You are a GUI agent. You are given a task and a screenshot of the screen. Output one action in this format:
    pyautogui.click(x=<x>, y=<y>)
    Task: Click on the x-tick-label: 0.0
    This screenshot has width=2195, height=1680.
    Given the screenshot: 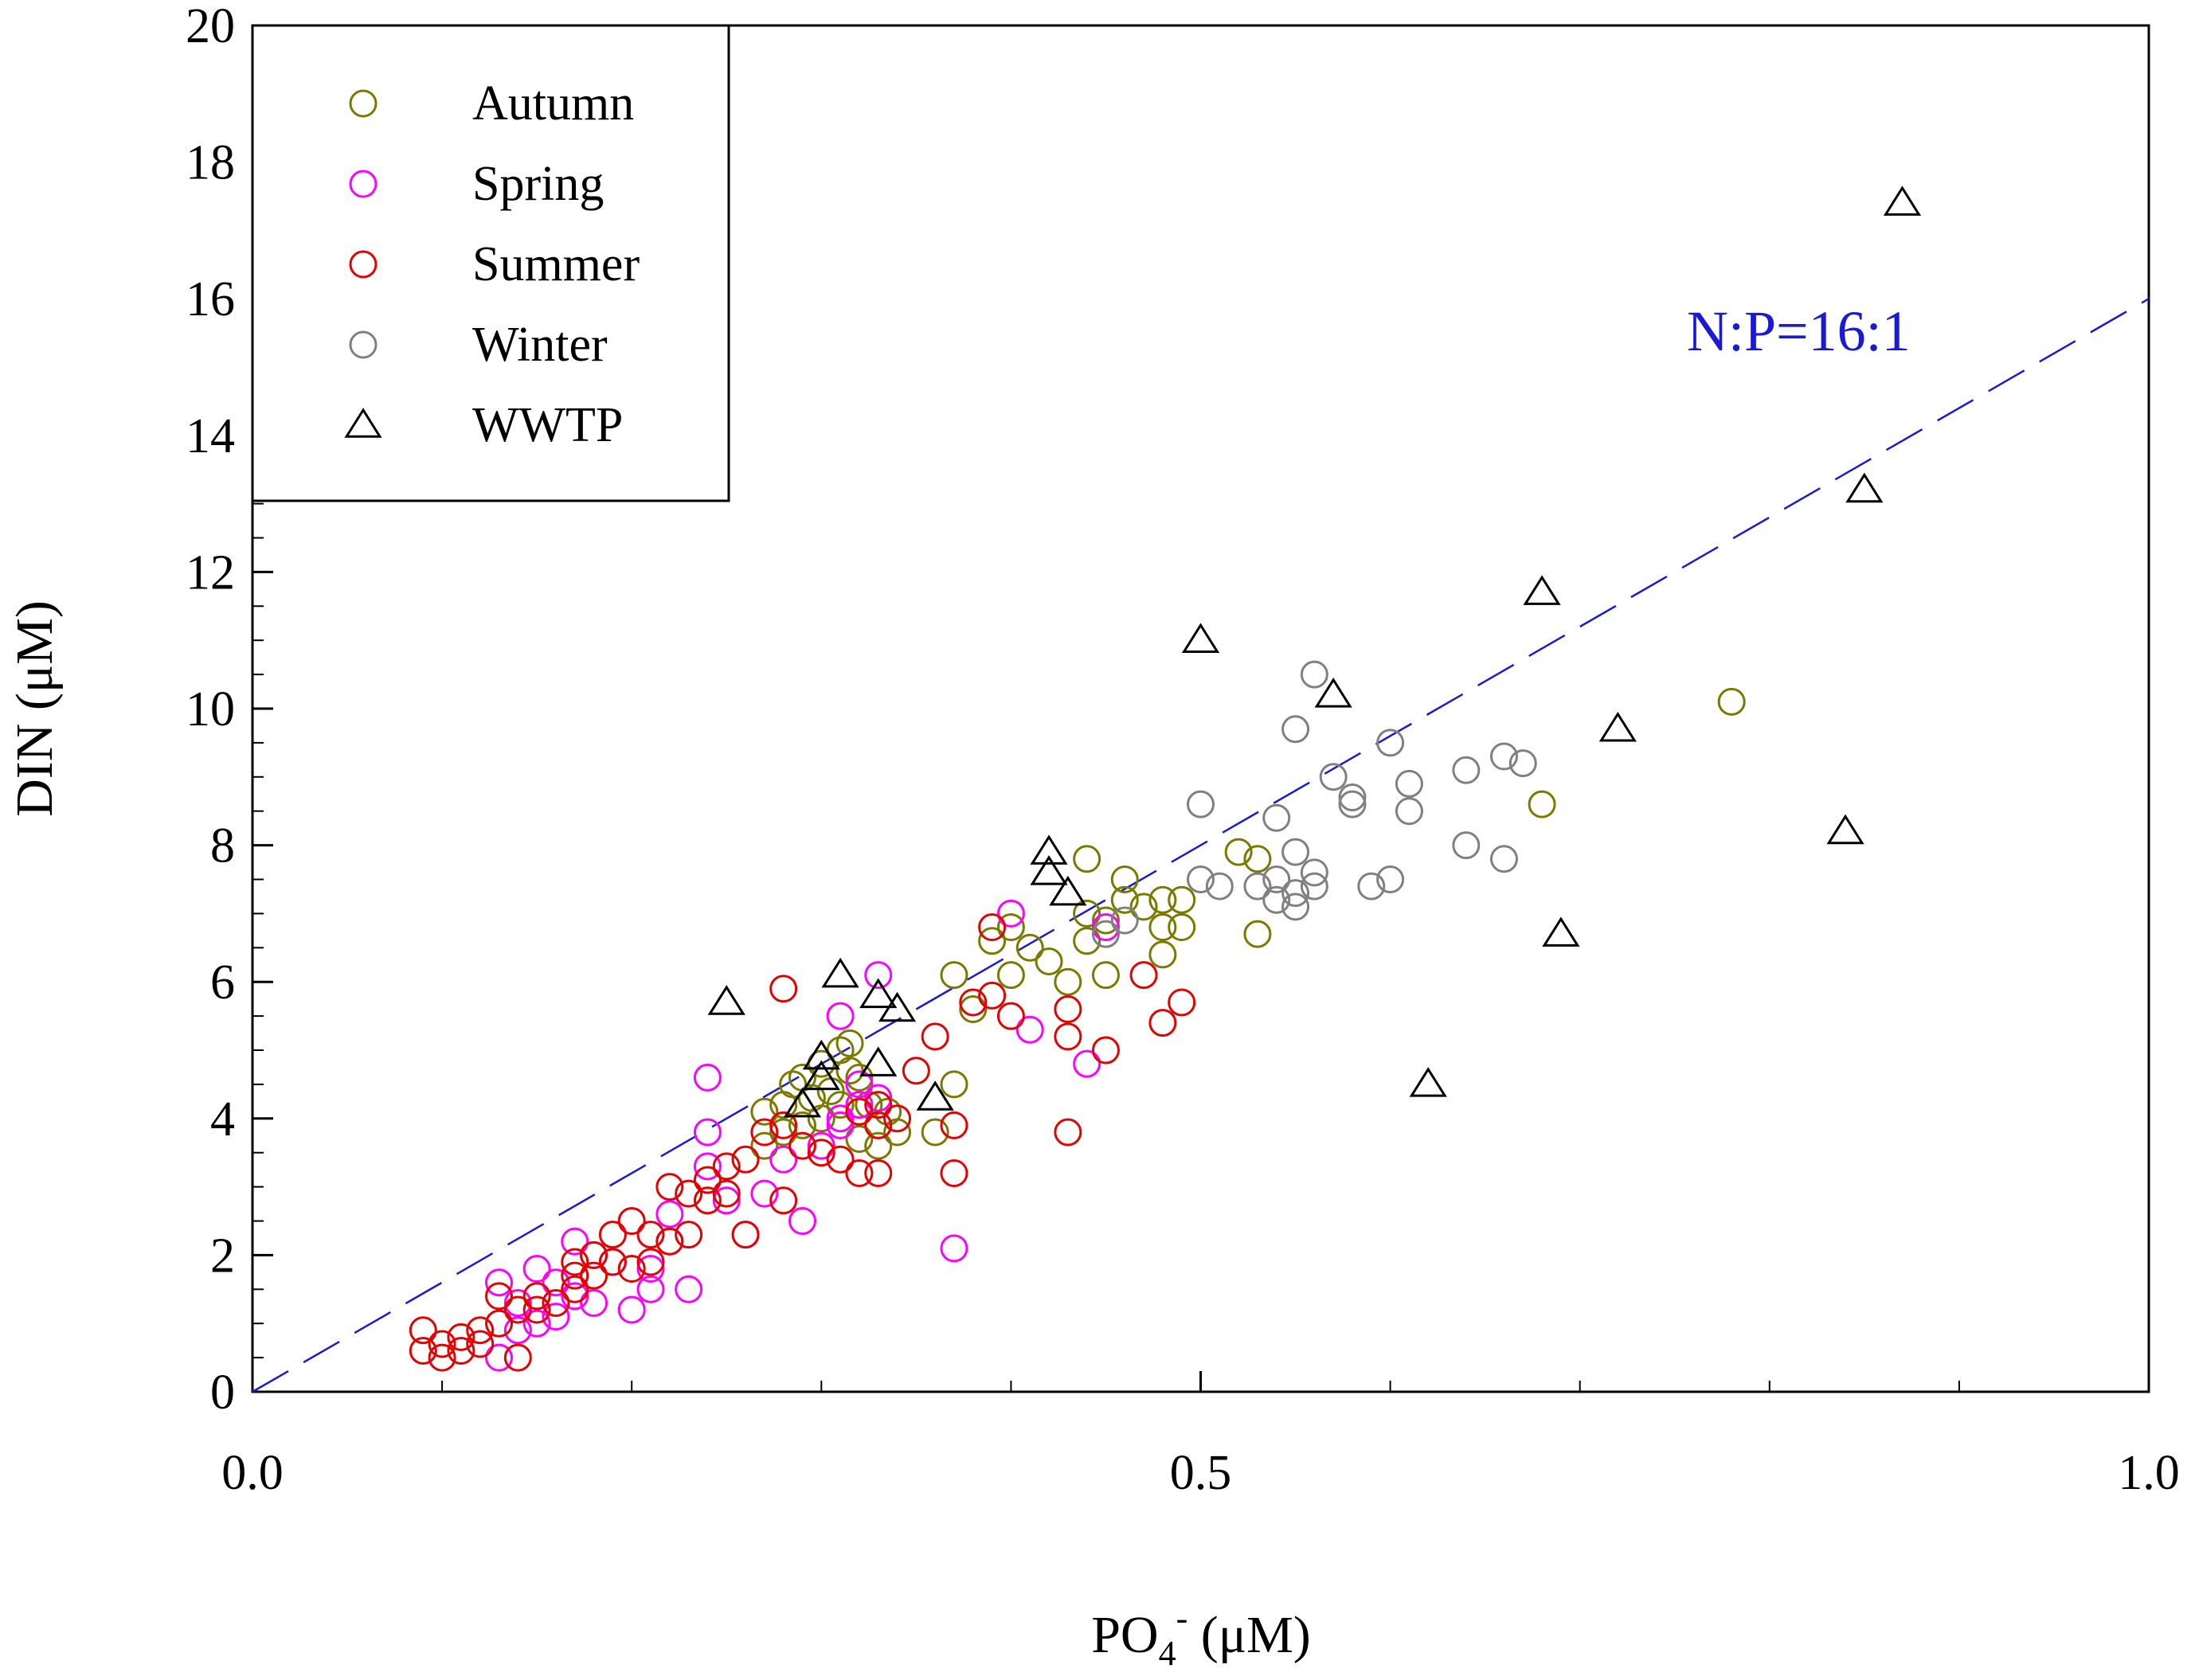 What is the action you would take?
    pyautogui.click(x=252, y=1473)
    